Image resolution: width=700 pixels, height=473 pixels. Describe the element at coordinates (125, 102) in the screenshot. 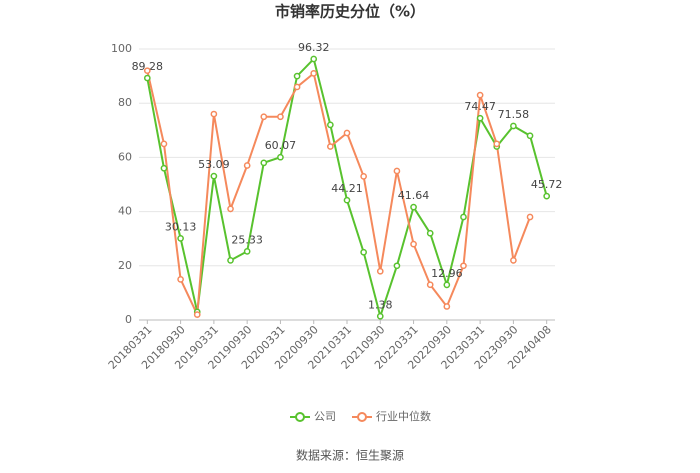

I see `y-tick-label: 80` at that location.